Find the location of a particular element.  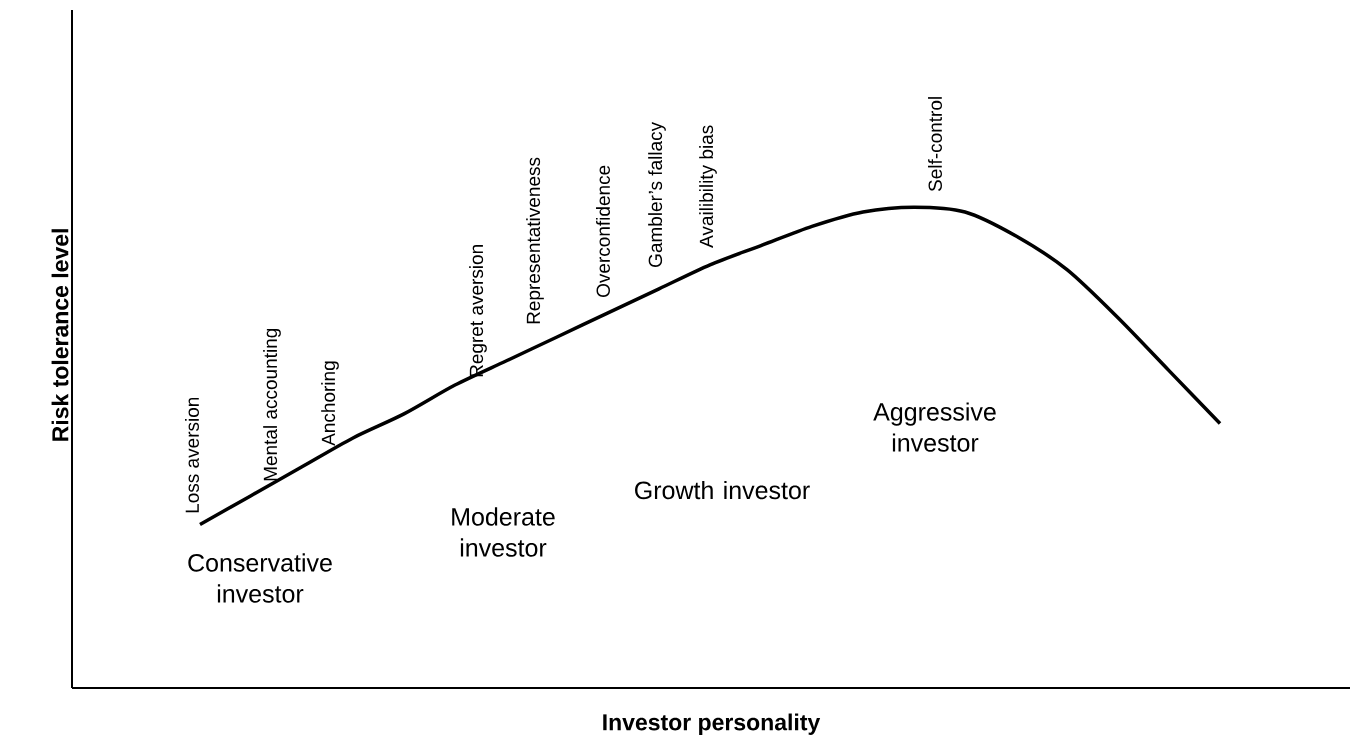

annotation: Conservative investor is located at coordinates (260, 578).